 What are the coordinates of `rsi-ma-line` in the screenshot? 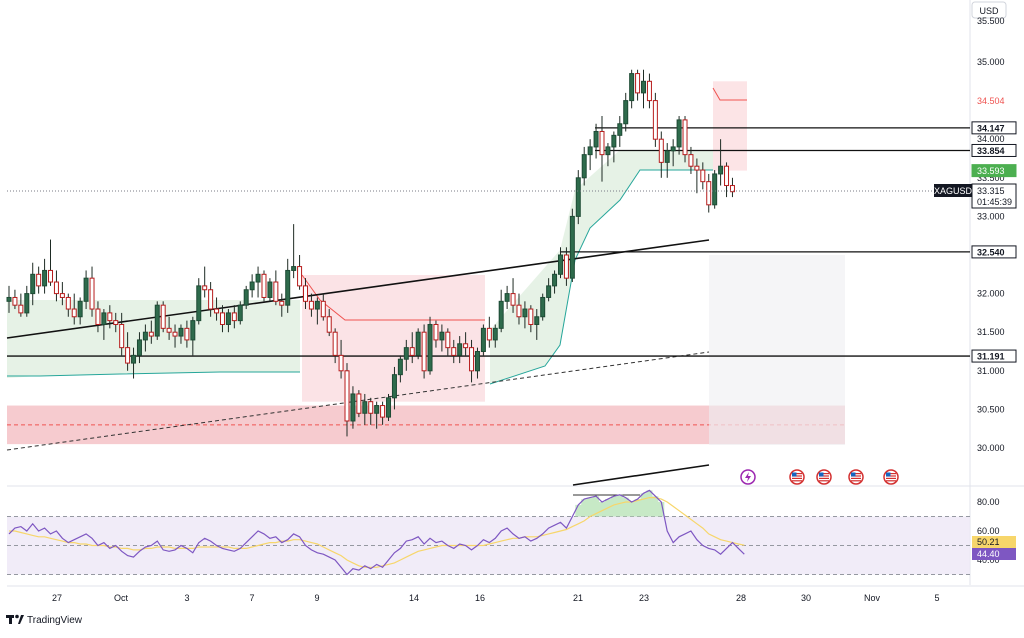 It's located at (377, 532).